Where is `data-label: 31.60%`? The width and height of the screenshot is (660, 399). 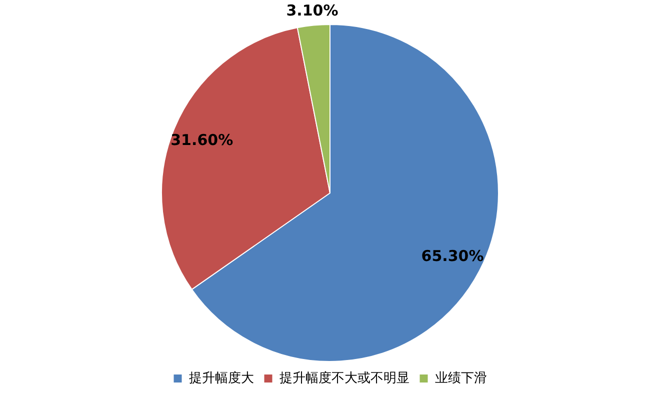
data-label: 31.60% is located at coordinates (202, 140).